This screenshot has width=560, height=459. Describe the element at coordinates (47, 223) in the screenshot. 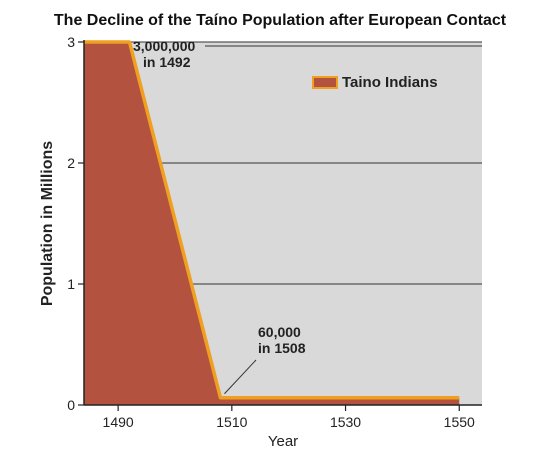

I see `y-axis-label: Population in Millions` at that location.